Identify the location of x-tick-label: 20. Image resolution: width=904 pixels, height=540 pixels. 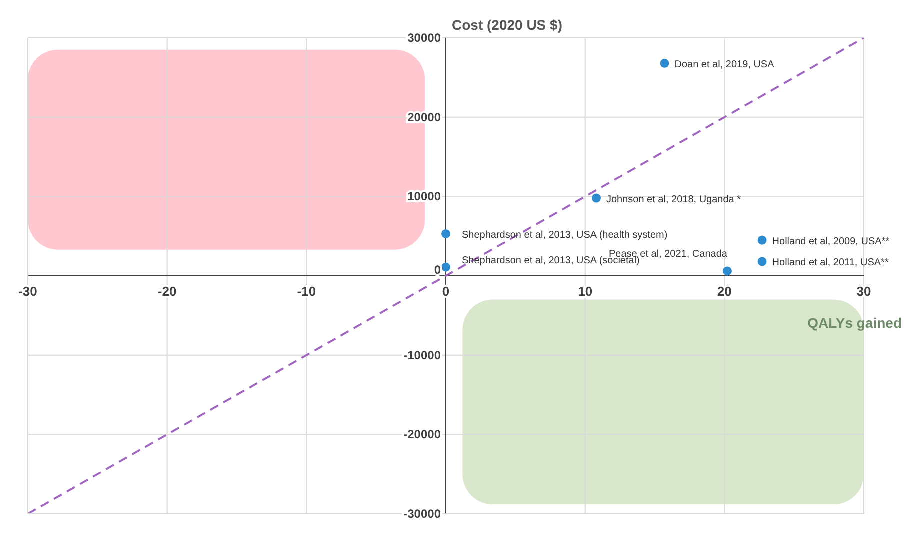
(724, 291).